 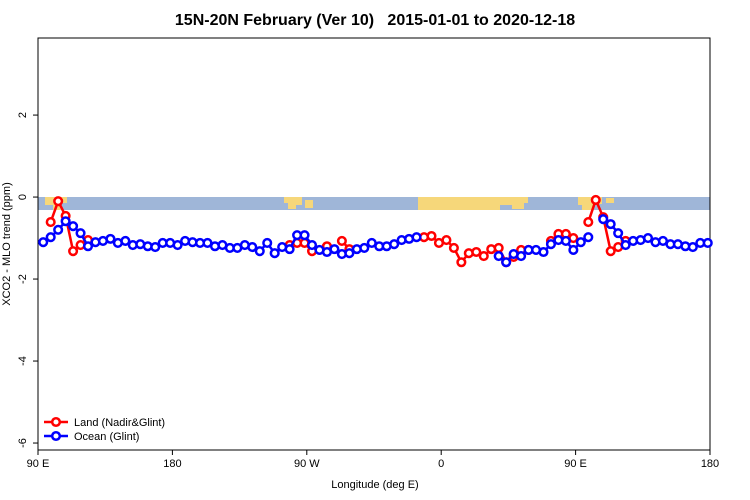 What do you see at coordinates (307, 464) in the screenshot?
I see `x-tick-label: 90 W` at bounding box center [307, 464].